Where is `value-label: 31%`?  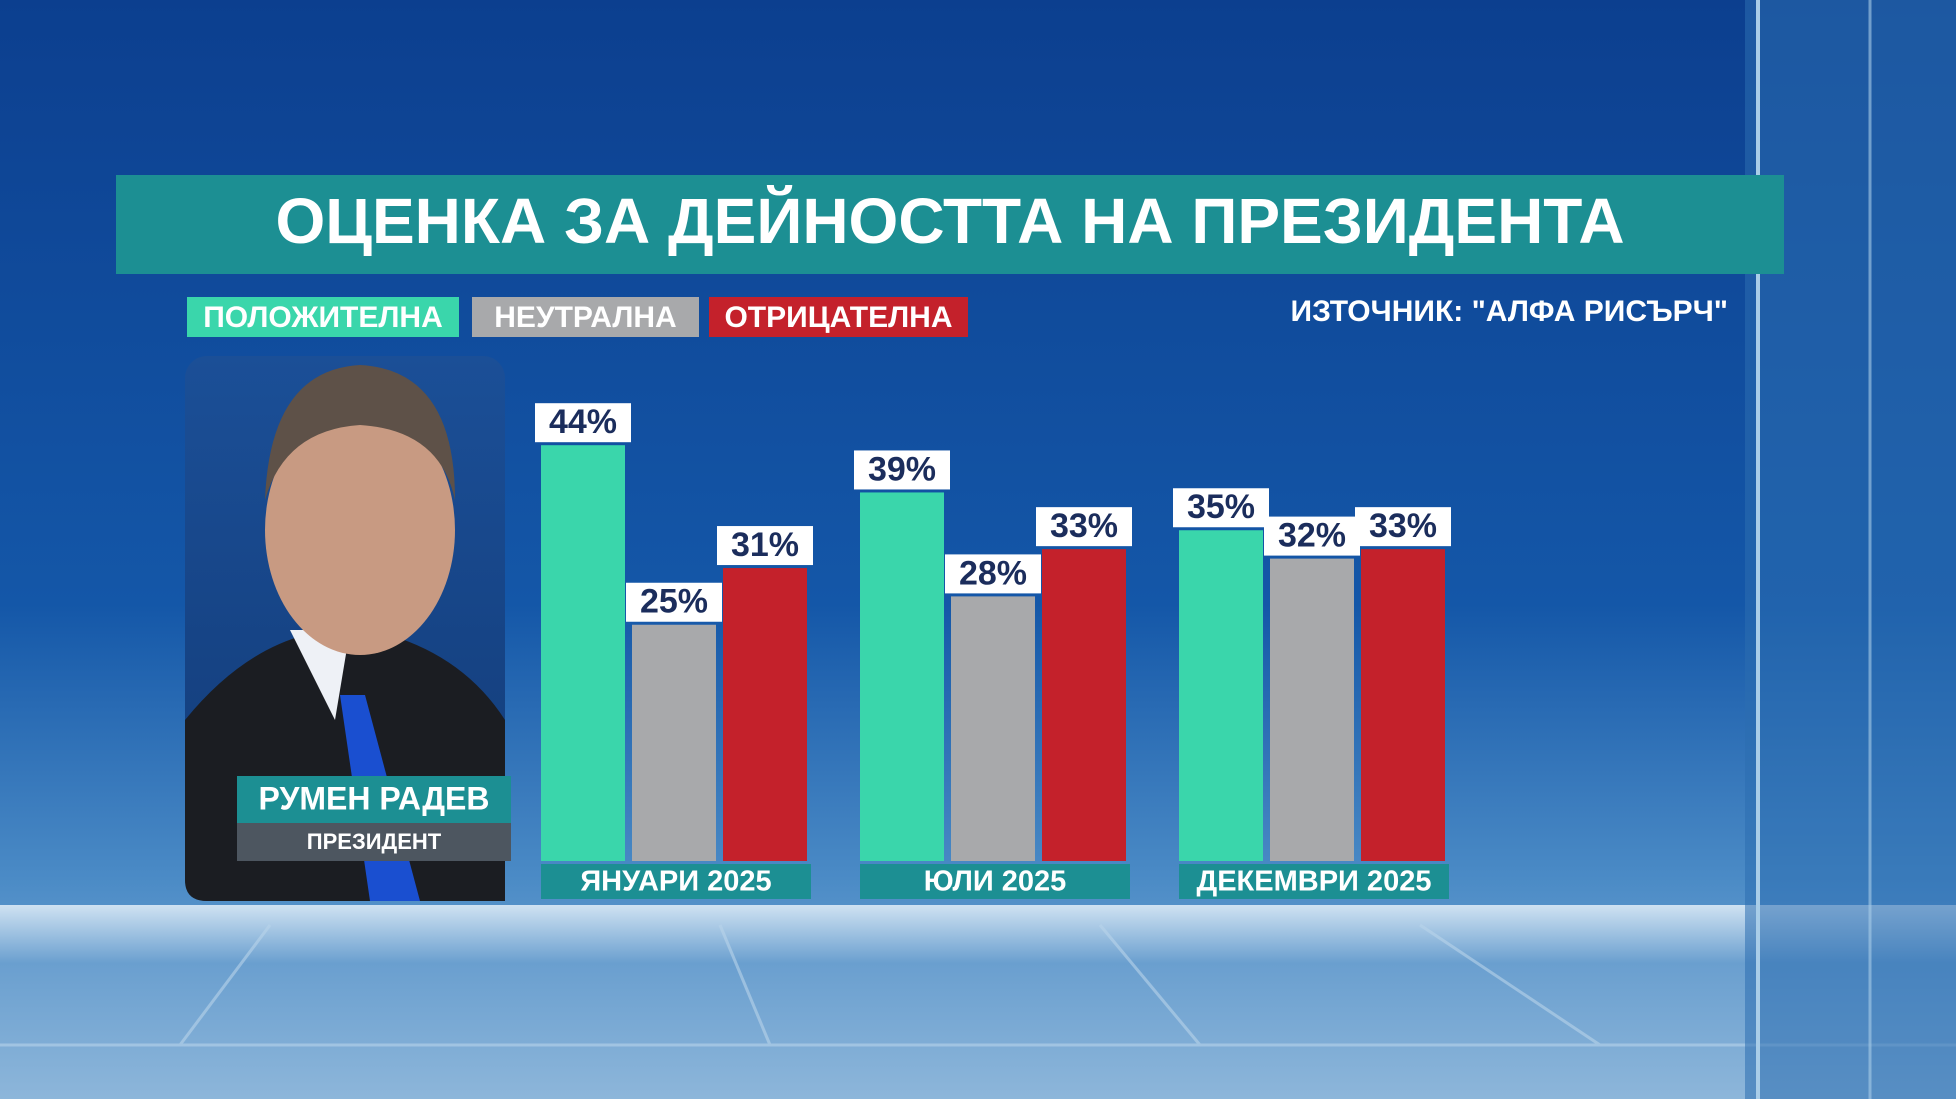
value-label: 31% is located at coordinates (765, 545).